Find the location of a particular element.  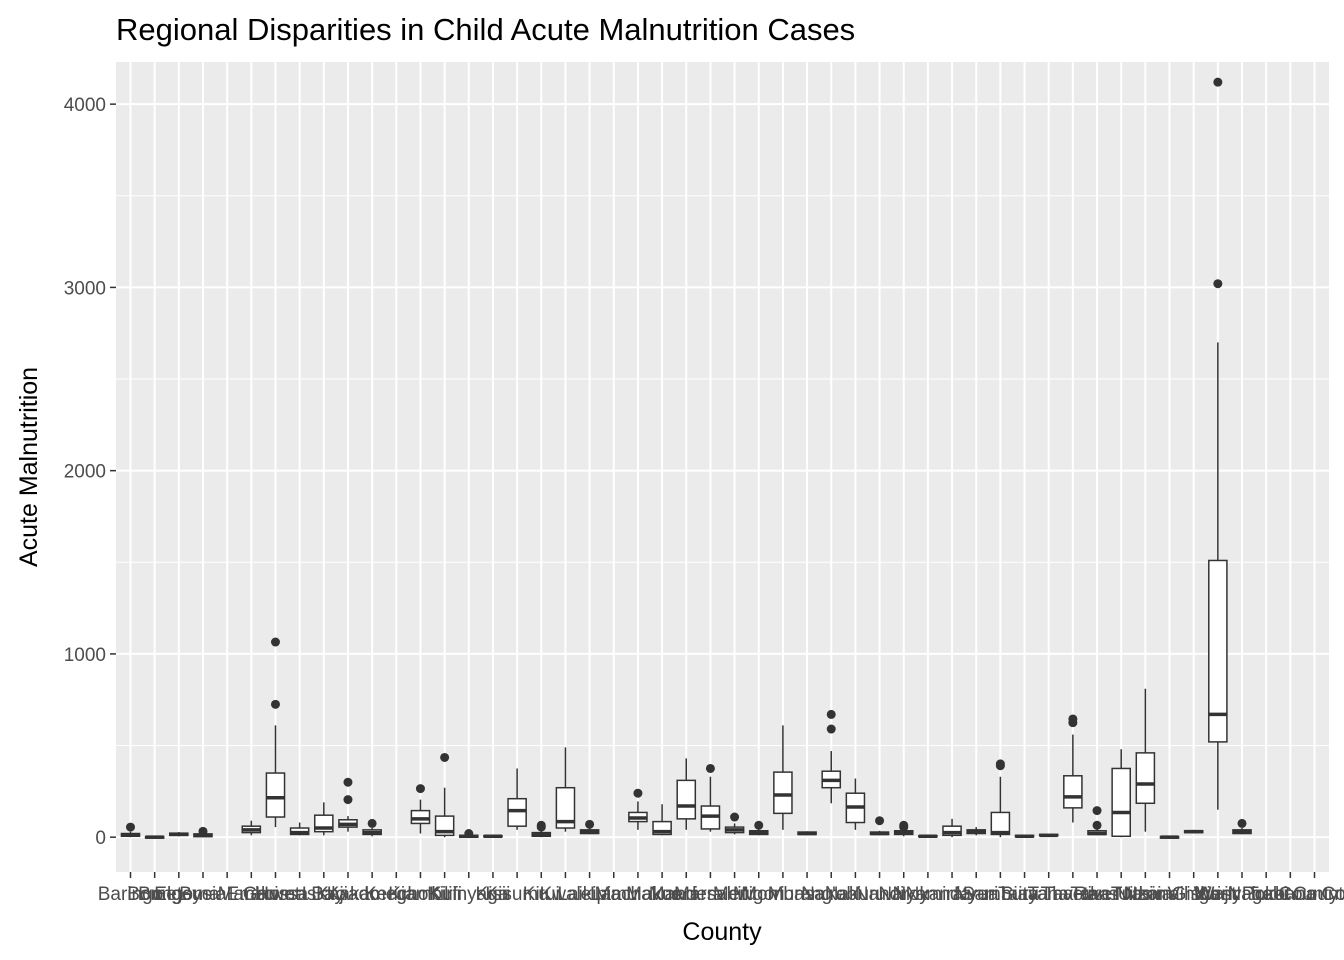

y-tick-label: 0 is located at coordinates (100, 838).